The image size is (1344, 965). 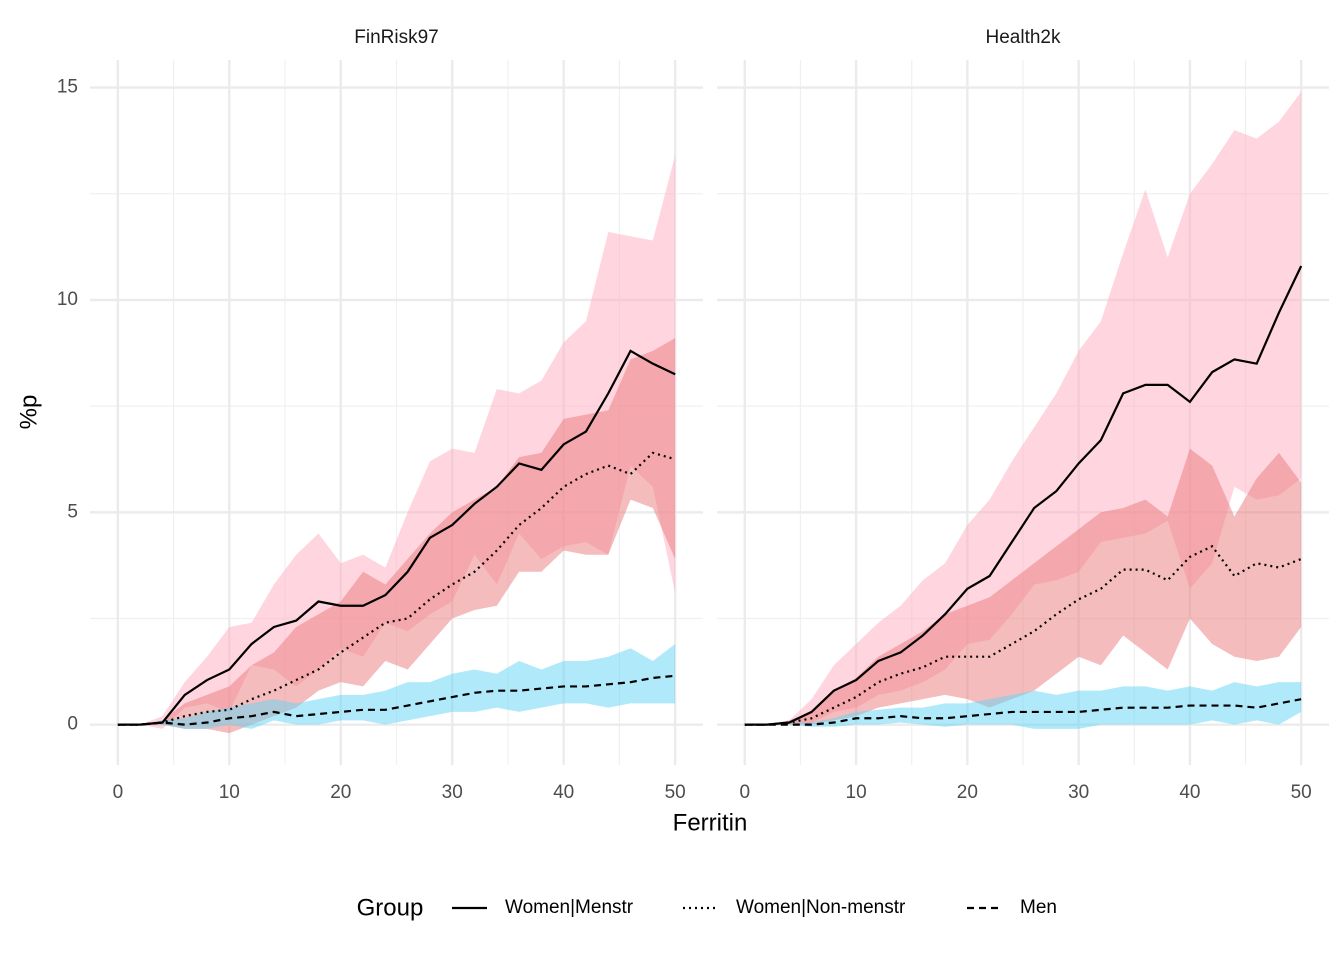 What do you see at coordinates (569, 907) in the screenshot?
I see `legend-label: Women|Menstr` at bounding box center [569, 907].